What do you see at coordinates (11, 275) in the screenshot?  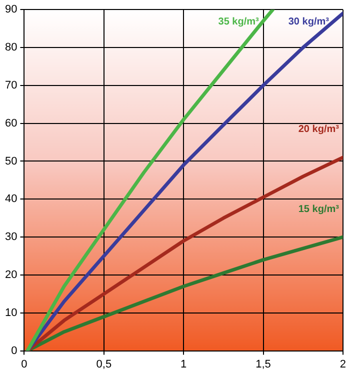 I see `y-tick-label: 20` at bounding box center [11, 275].